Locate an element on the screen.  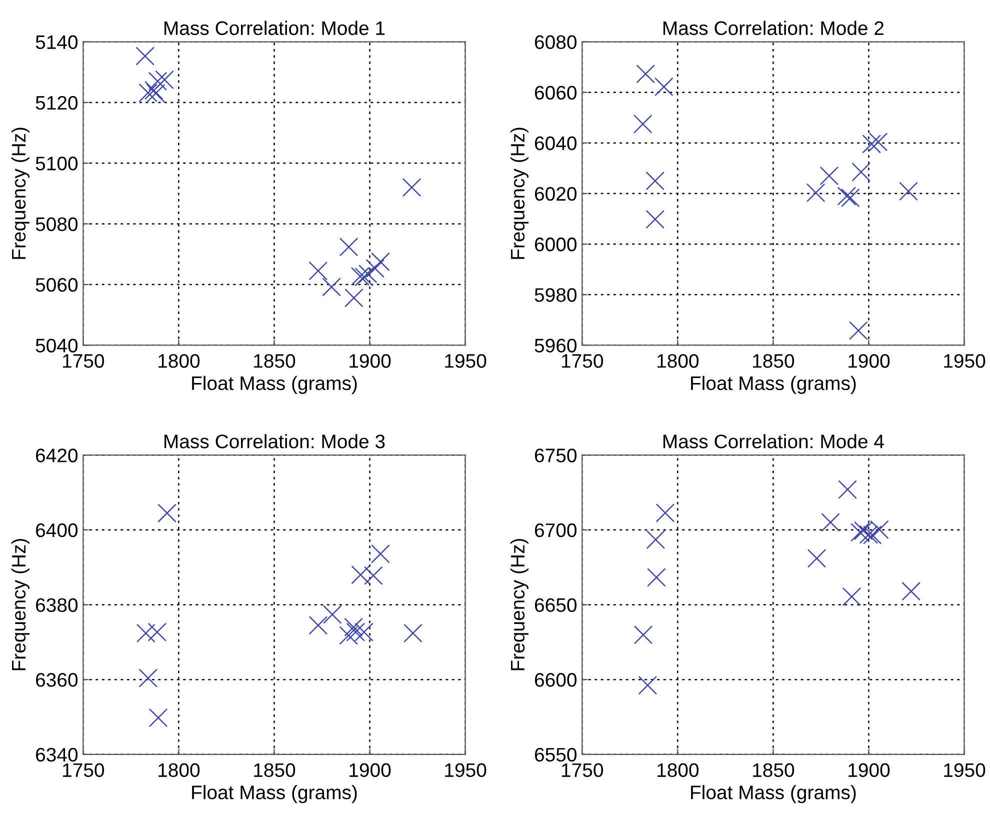
y-tick-label: 6360 is located at coordinates (57, 680).